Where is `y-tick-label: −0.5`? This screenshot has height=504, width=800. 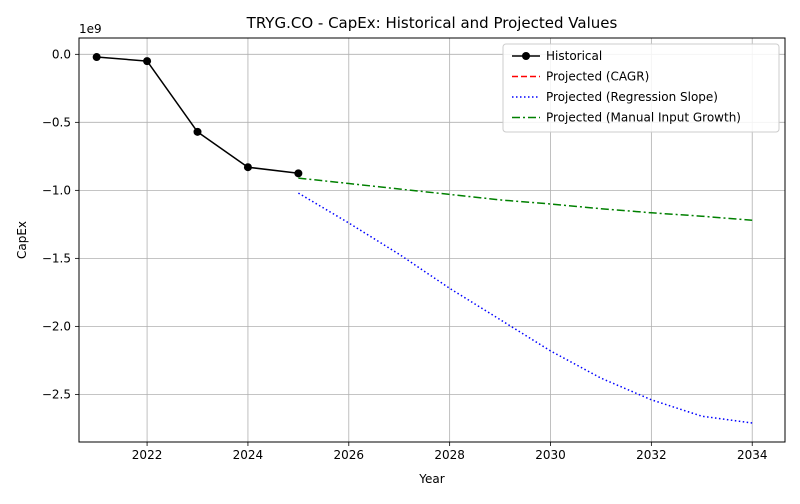 y-tick-label: −0.5 is located at coordinates (56, 122).